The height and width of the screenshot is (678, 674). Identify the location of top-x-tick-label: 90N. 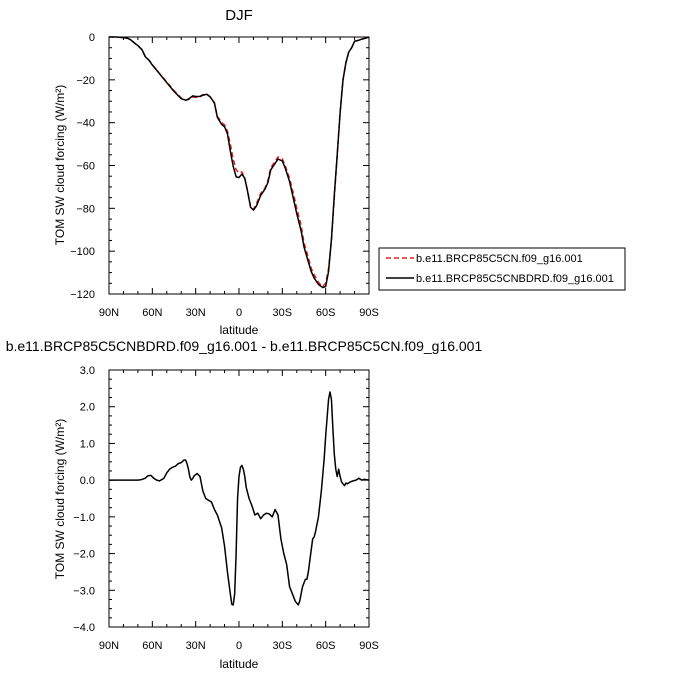
(109, 313).